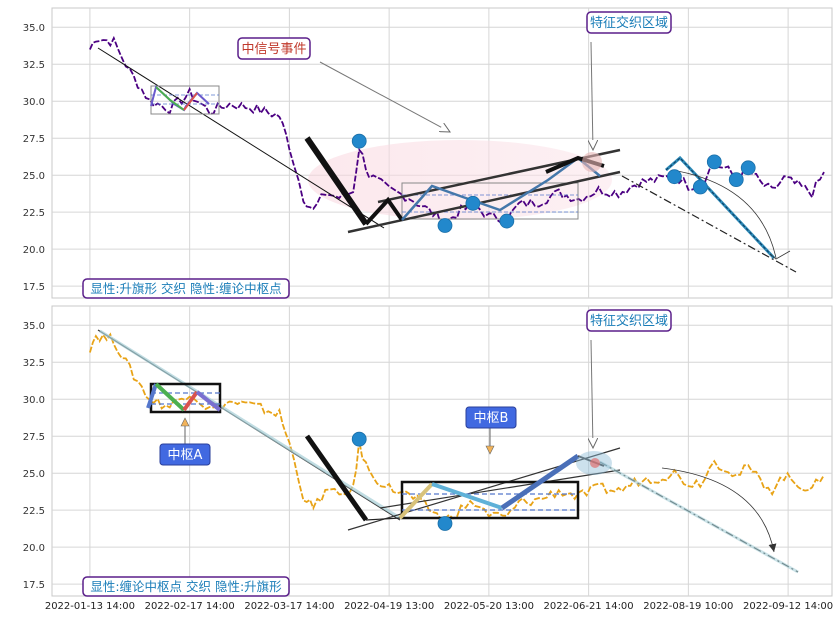  I want to click on x-tick-label: 2022-03-17 14:00, so click(289, 606).